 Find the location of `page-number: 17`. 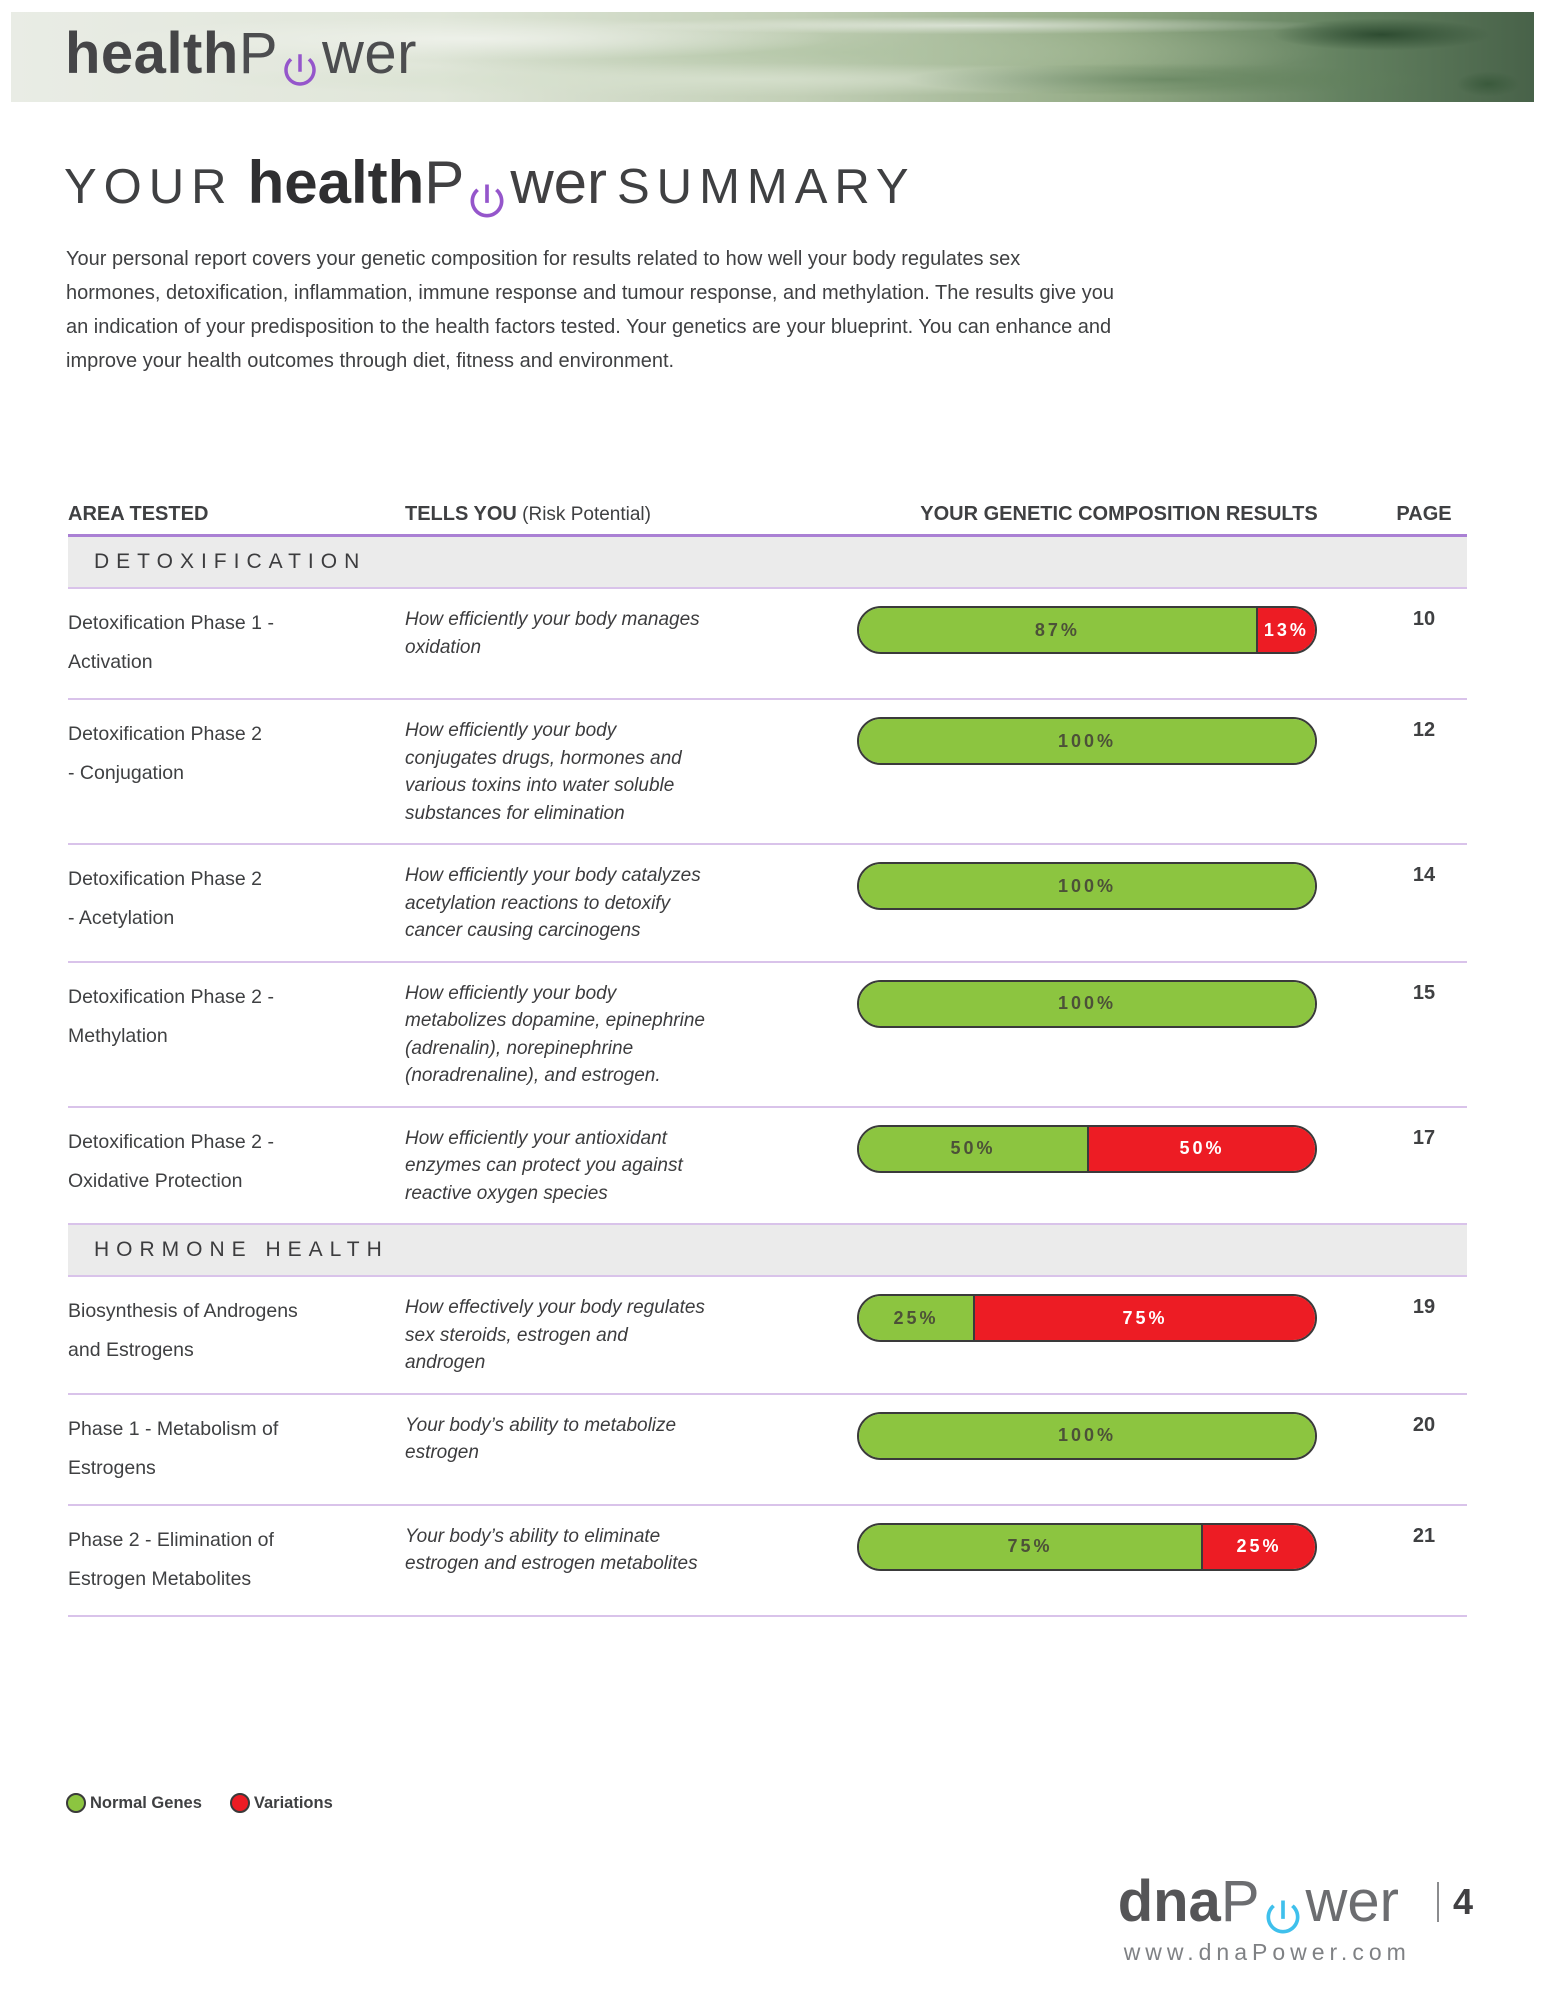

page-number: 17 is located at coordinates (1424, 1137).